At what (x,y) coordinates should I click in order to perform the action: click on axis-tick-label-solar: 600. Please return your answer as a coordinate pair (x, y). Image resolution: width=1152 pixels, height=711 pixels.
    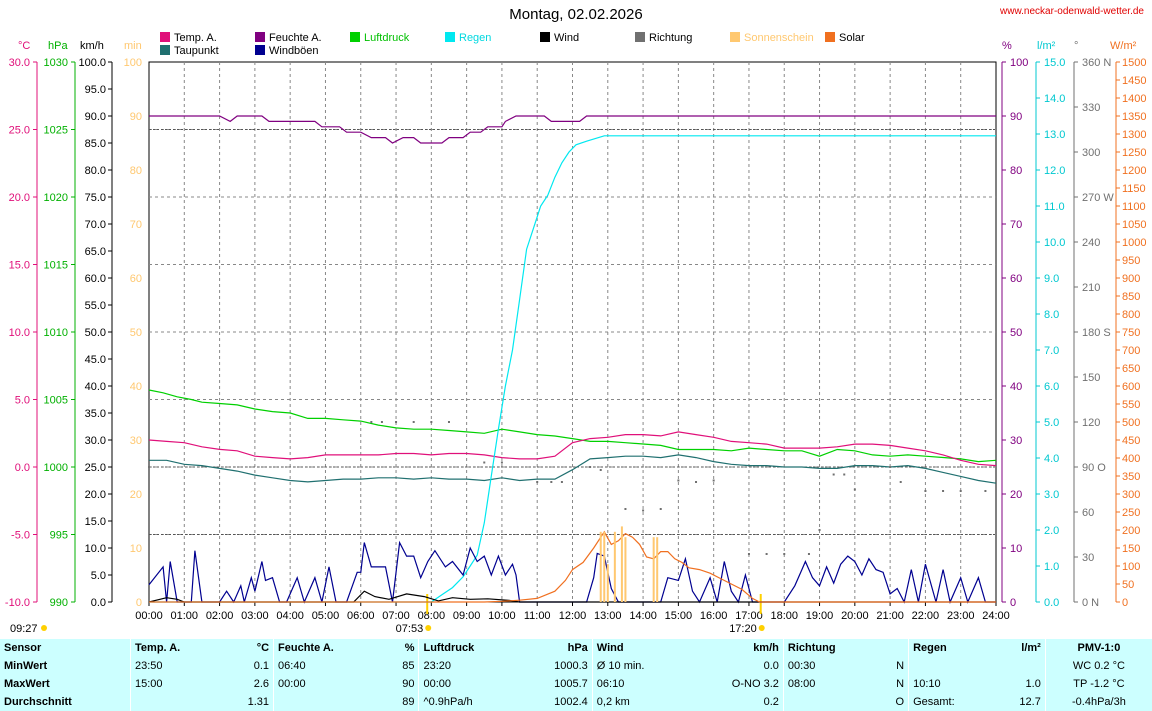
    Looking at the image, I should click on (1131, 387).